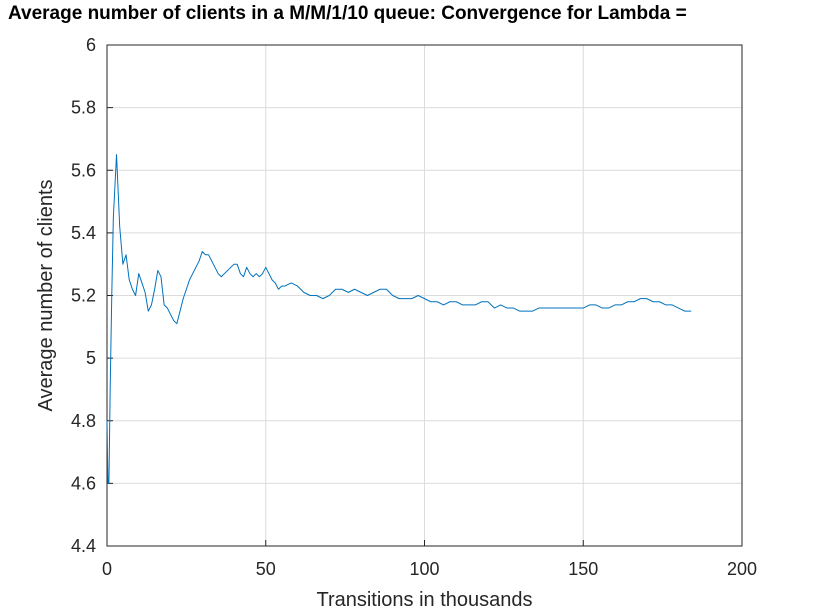  What do you see at coordinates (107, 569) in the screenshot?
I see `x-tick-label: 0` at bounding box center [107, 569].